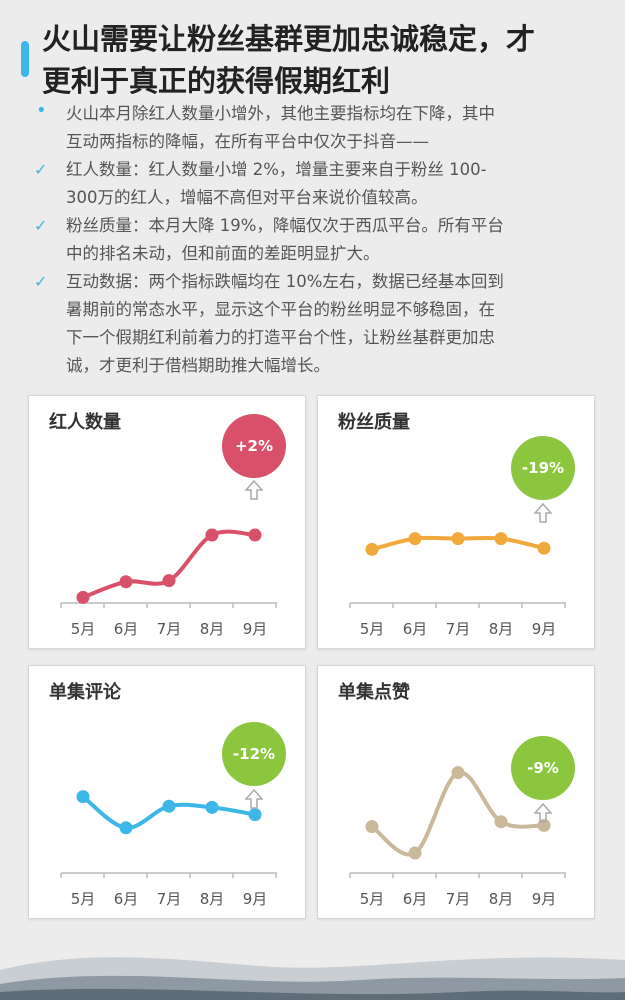 This screenshot has width=625, height=1000. I want to click on influencer-count-line-chart: 5月 6月 7月 8月 9月, so click(168, 583).